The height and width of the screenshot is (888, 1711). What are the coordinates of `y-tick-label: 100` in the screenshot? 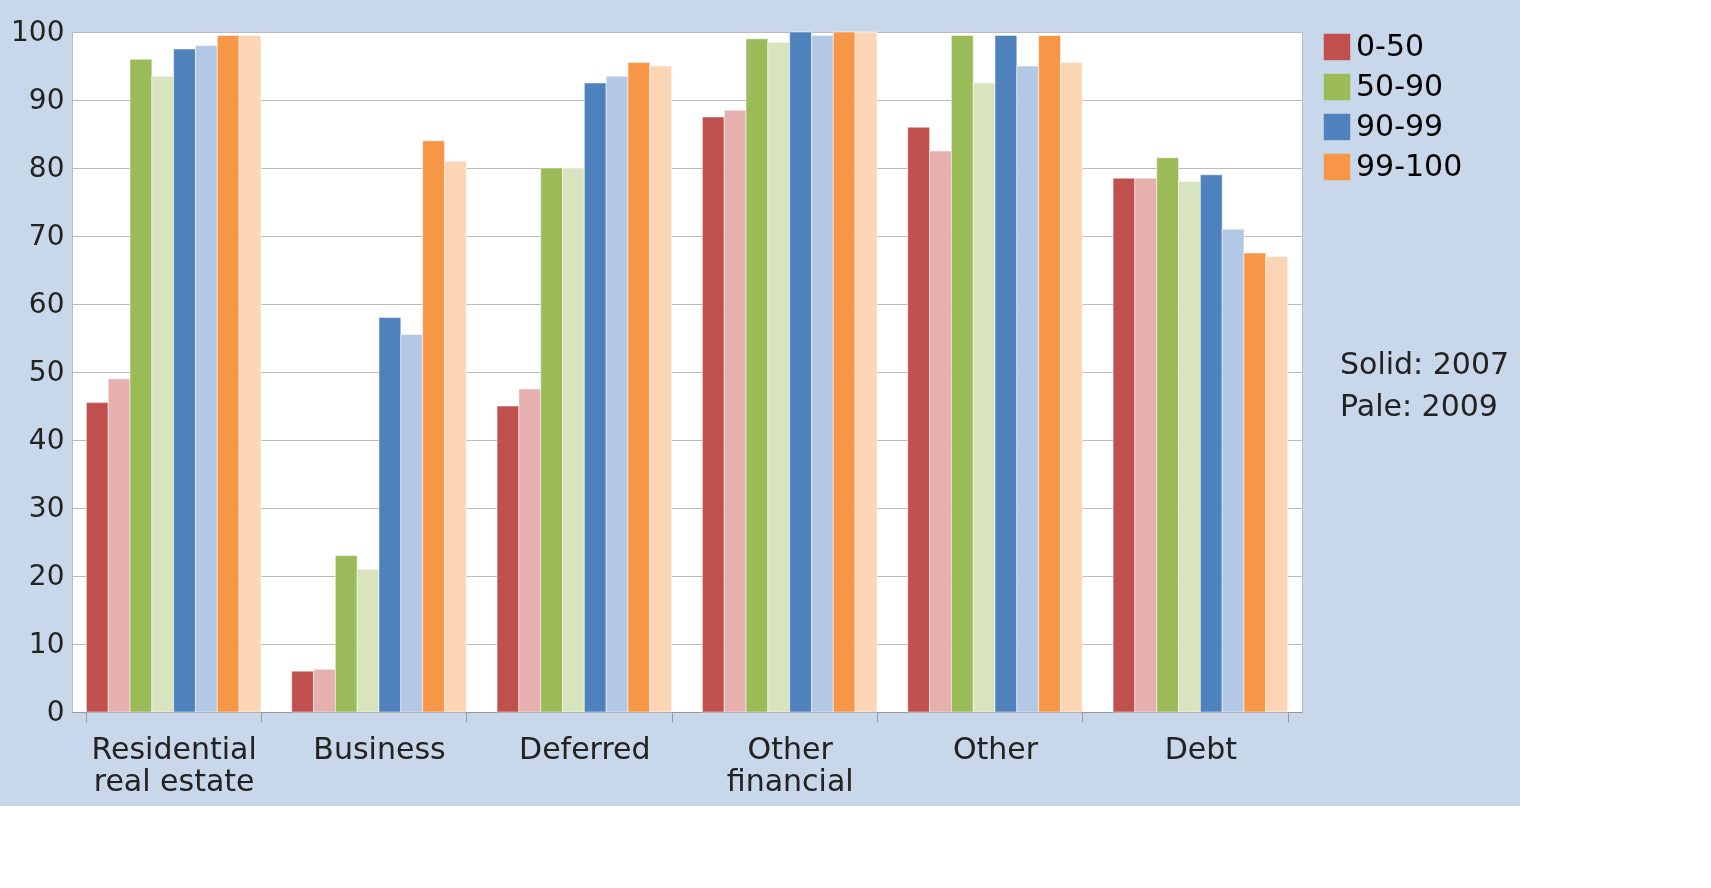 It's located at (38, 31).